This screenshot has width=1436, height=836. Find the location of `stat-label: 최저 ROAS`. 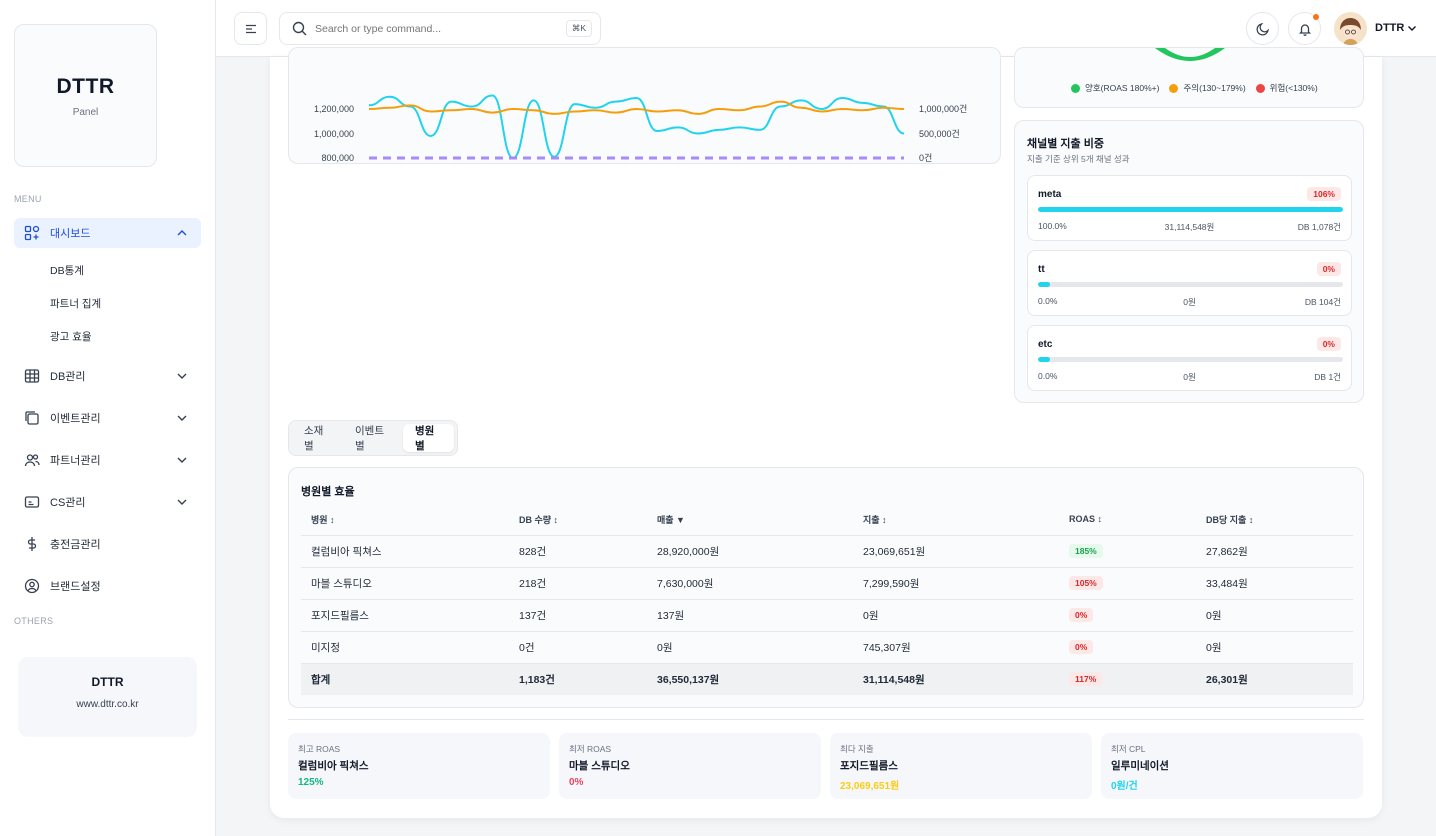

stat-label: 최저 ROAS is located at coordinates (590, 749).